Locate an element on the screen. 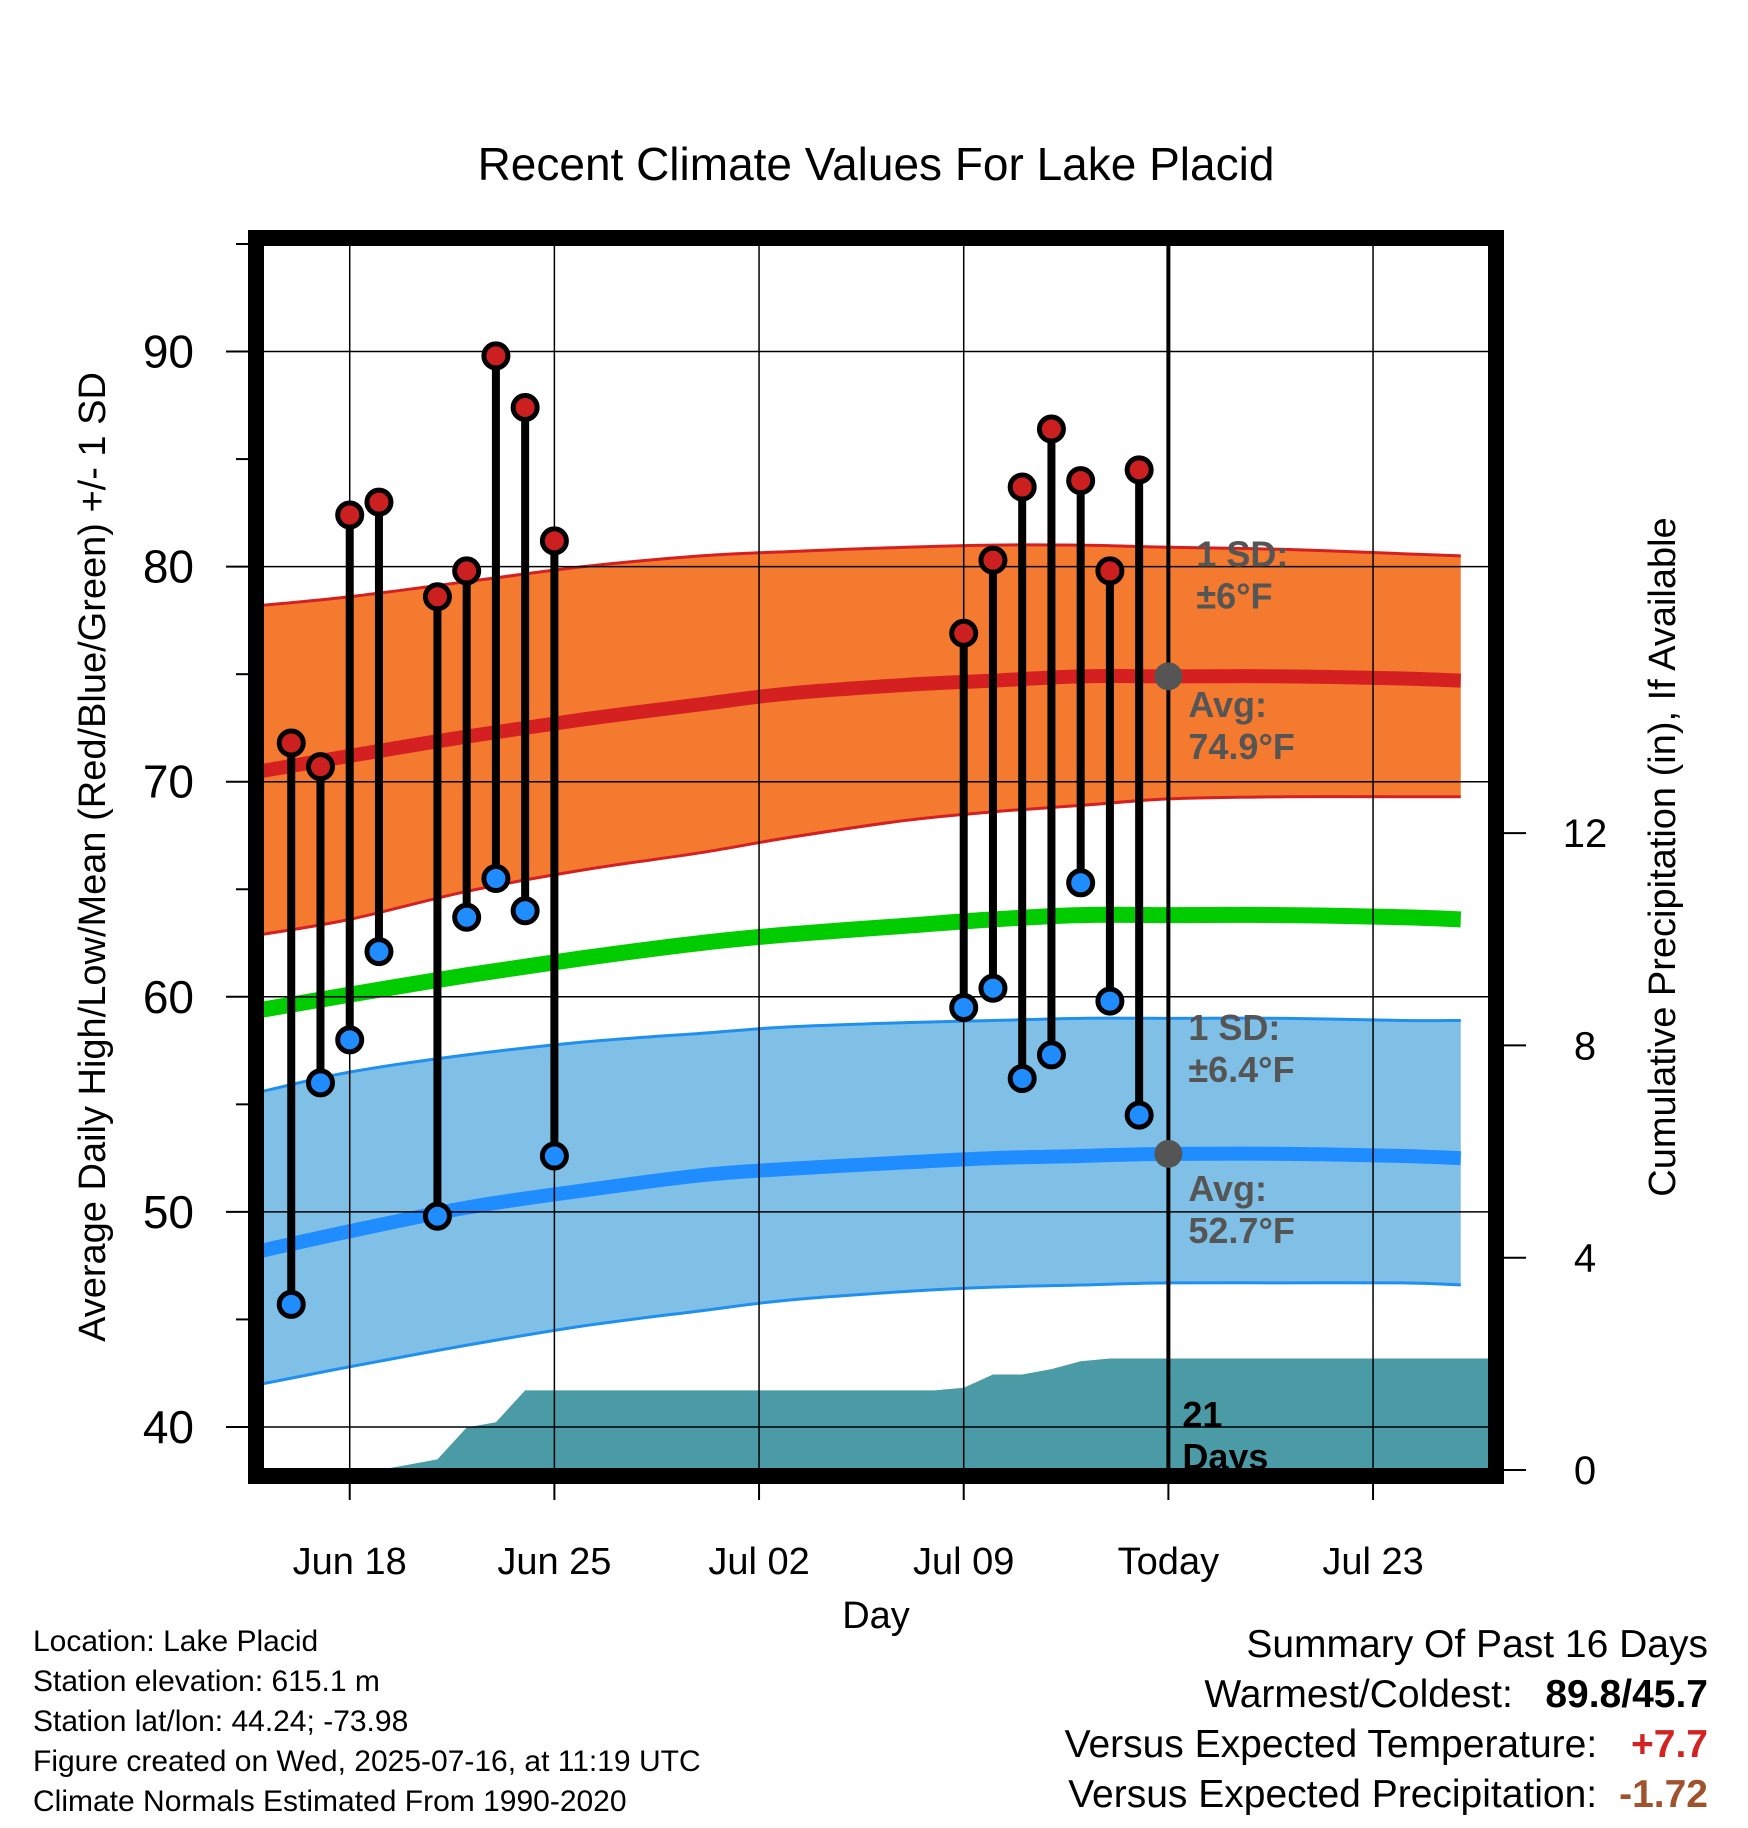 Image resolution: width=1748 pixels, height=1828 pixels. y2-tick-label: 8 is located at coordinates (1585, 1046).